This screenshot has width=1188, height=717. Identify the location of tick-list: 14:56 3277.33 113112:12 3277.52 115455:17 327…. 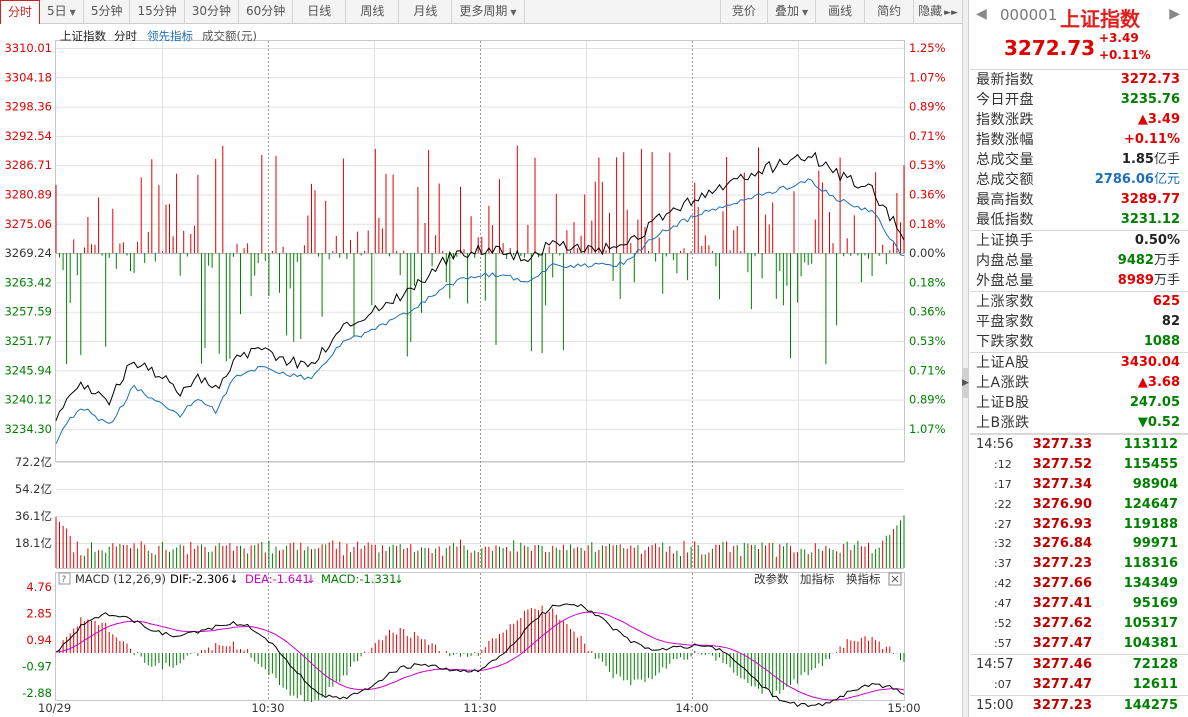
(1079, 575).